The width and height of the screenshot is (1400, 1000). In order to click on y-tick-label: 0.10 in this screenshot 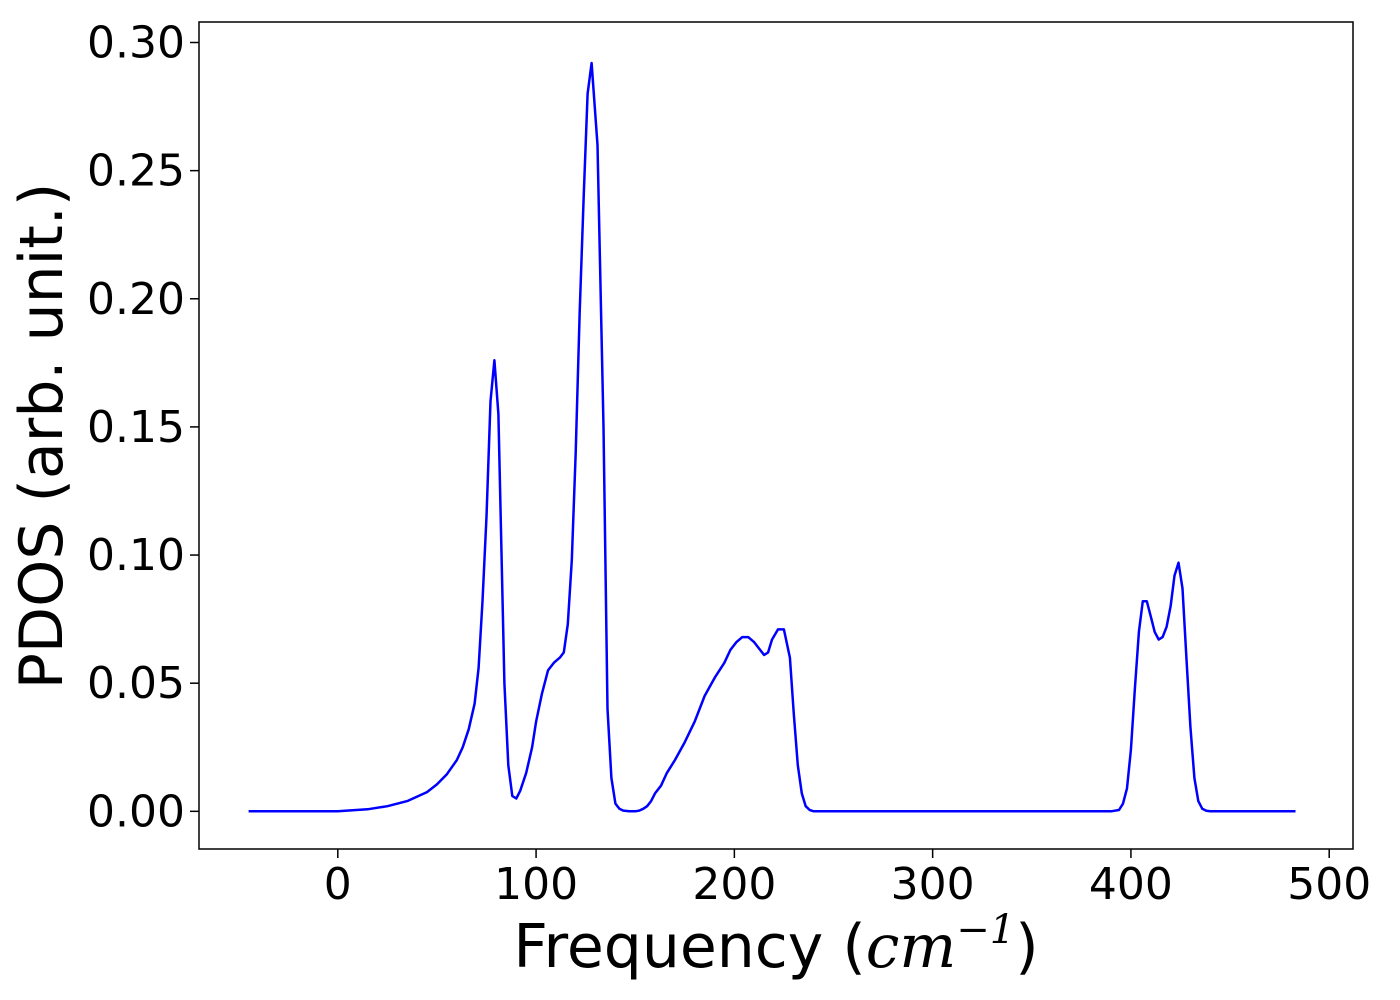, I will do `click(136, 555)`.